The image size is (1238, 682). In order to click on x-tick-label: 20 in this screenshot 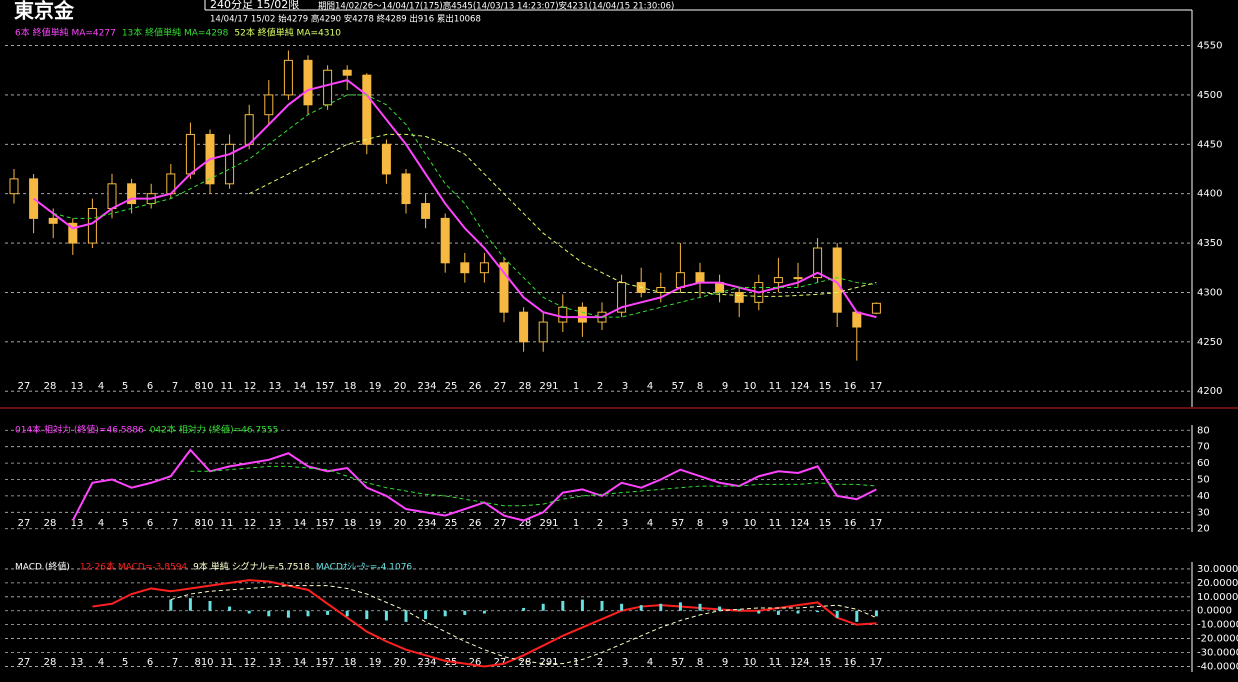, I will do `click(400, 386)`.